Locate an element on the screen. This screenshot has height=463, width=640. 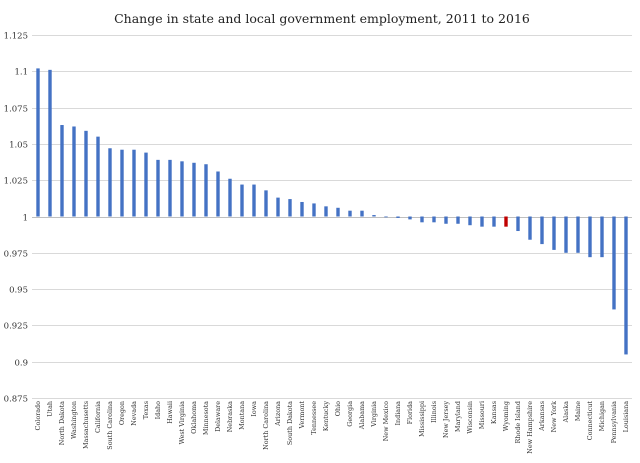
y-tick-label: 0.95 is located at coordinates (18, 291).